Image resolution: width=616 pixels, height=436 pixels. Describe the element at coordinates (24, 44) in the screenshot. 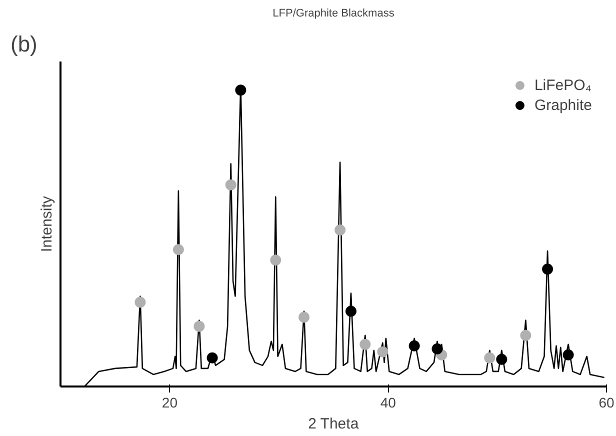

I see `text: (b)` at that location.